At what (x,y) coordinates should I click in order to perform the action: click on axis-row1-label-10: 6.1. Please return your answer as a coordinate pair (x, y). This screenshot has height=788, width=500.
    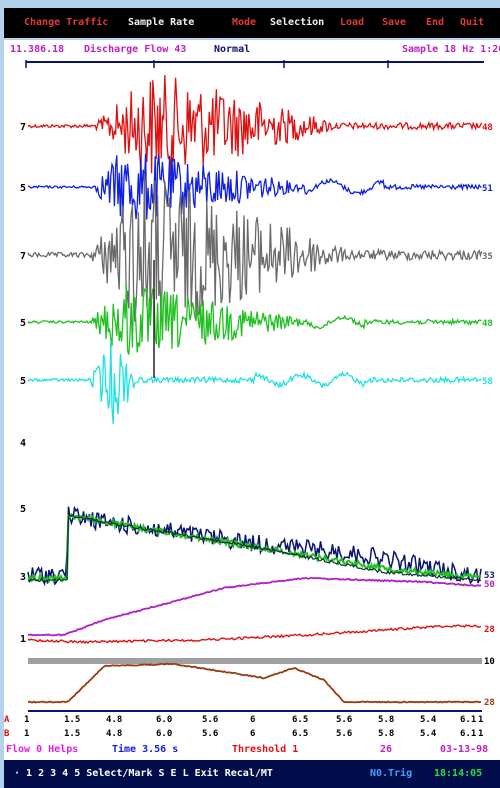
    Looking at the image, I should click on (468, 720).